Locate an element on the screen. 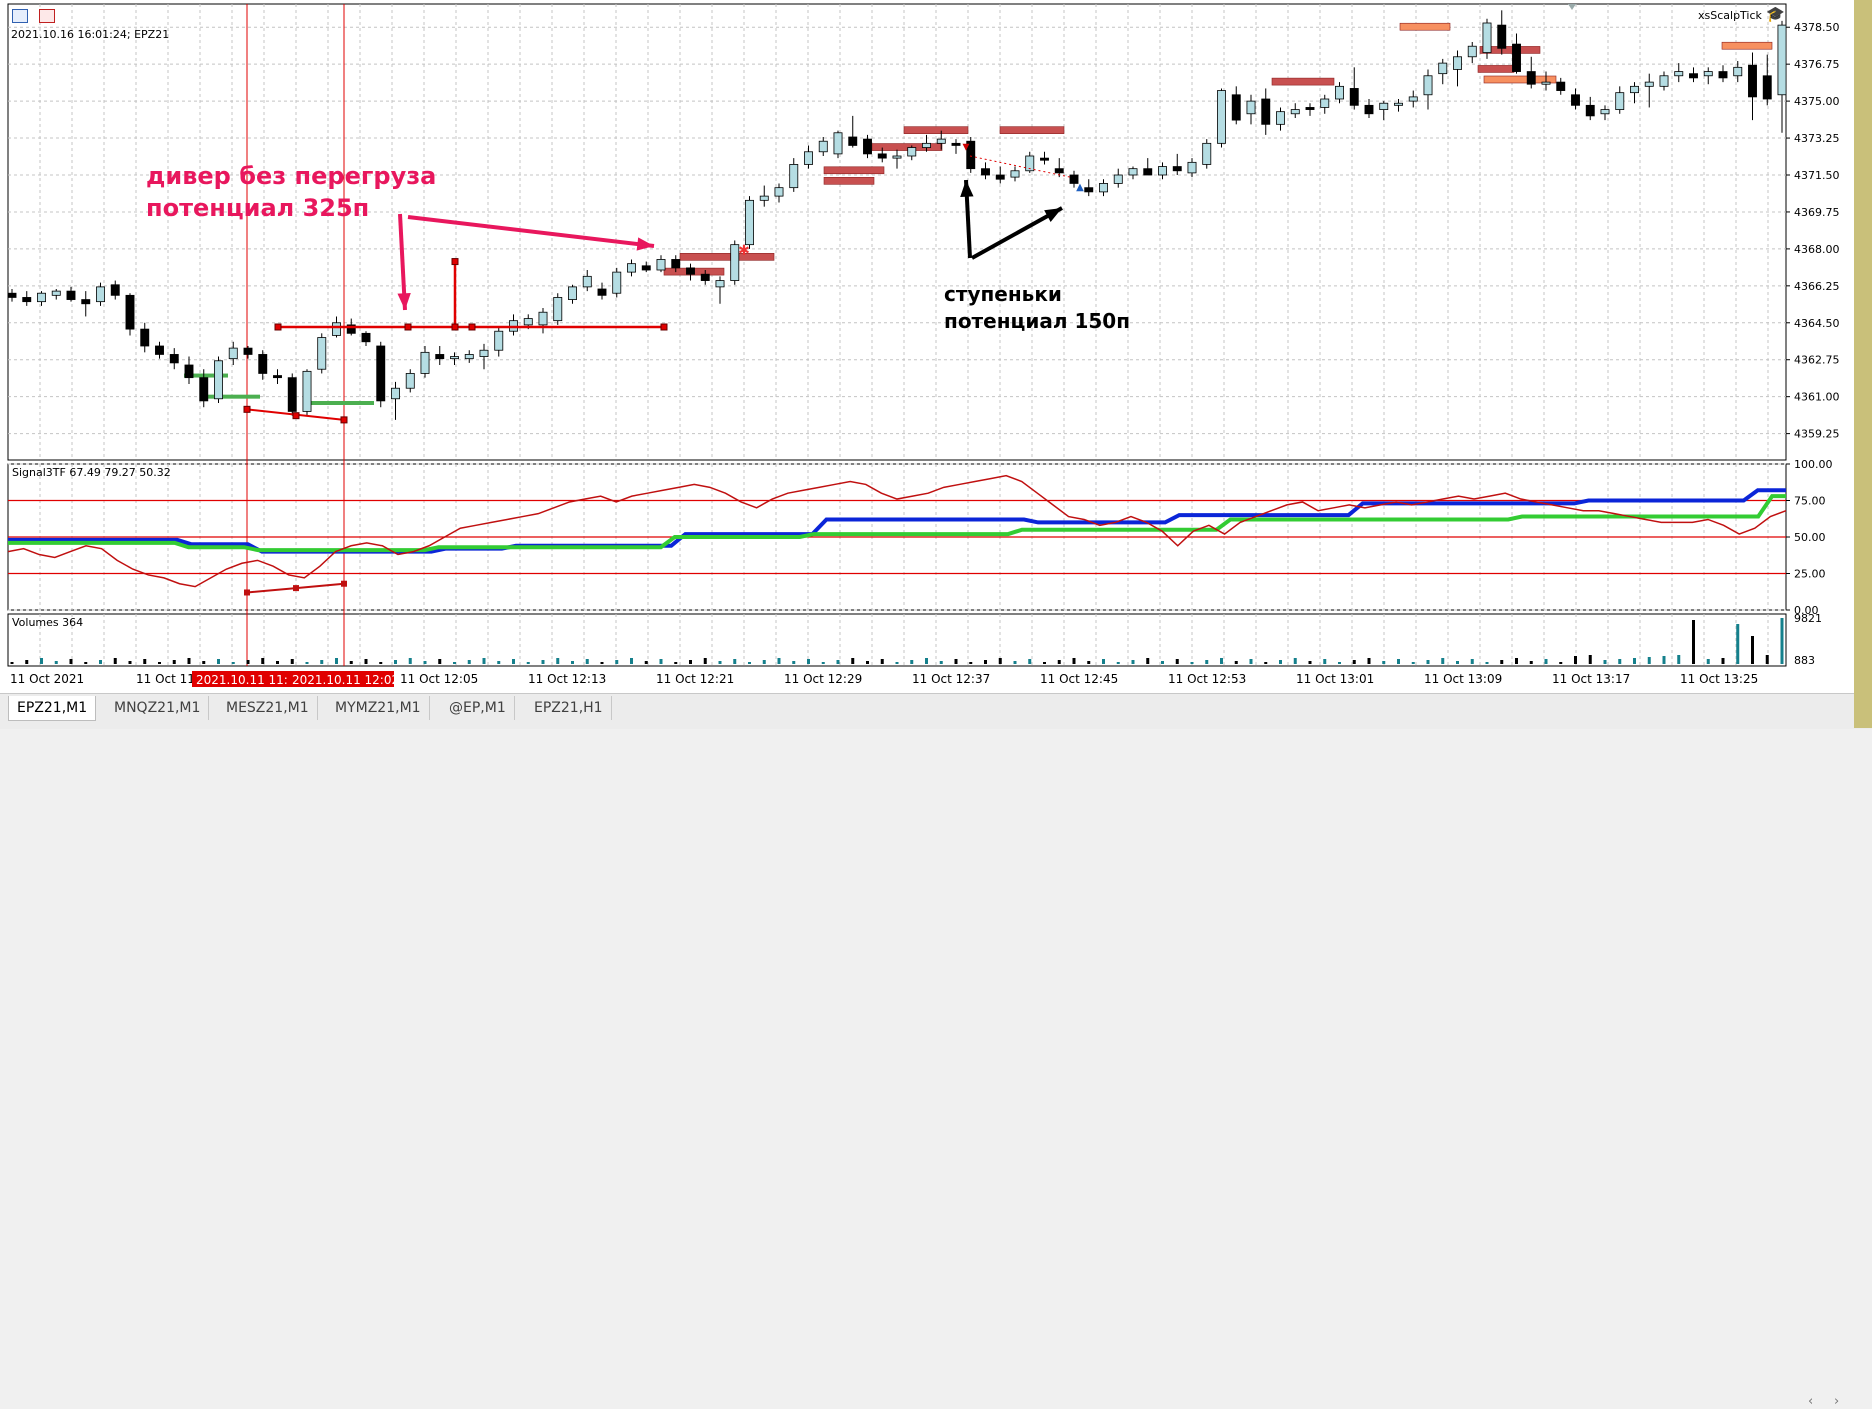 The image size is (1872, 1409). price-tick-label: 4368.00 is located at coordinates (1817, 249).